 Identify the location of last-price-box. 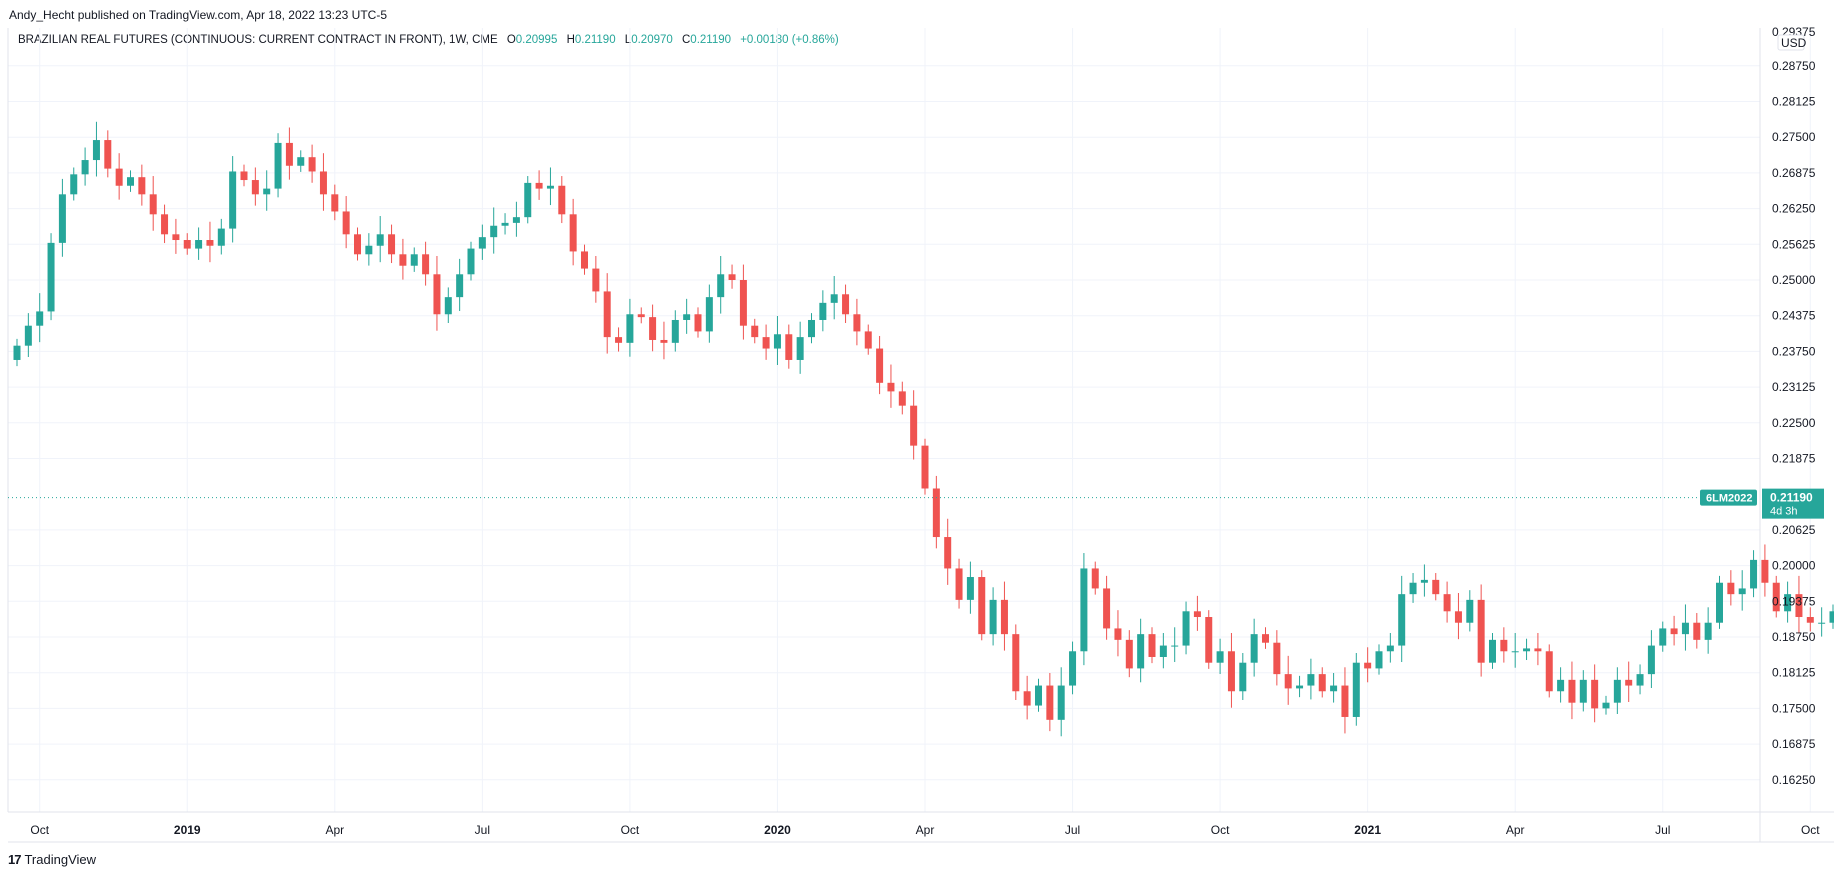
(1793, 503).